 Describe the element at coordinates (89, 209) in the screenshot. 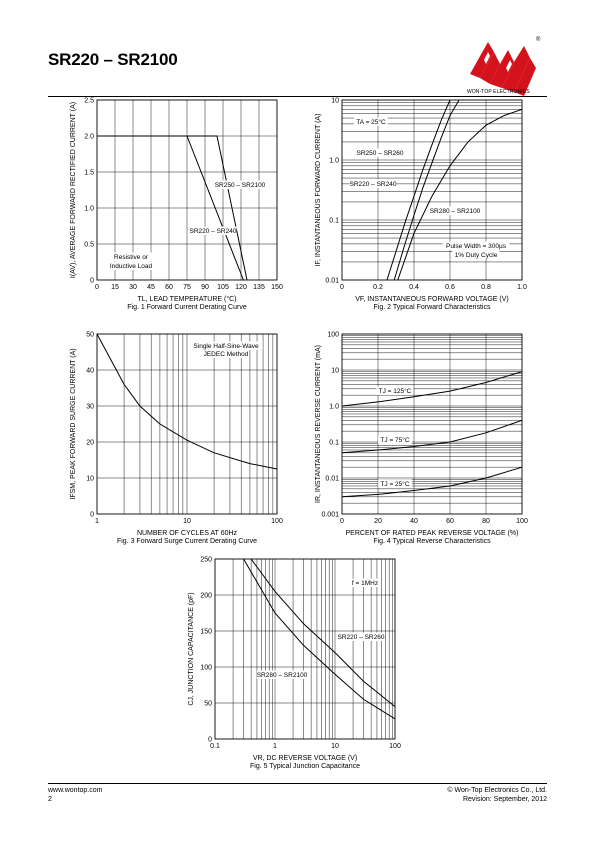

I see `fig1-ytick-2: 1.0` at that location.